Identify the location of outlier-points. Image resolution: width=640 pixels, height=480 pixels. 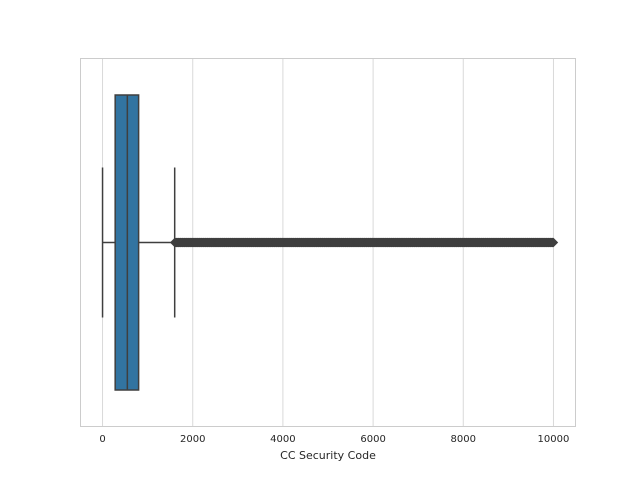
(364, 242).